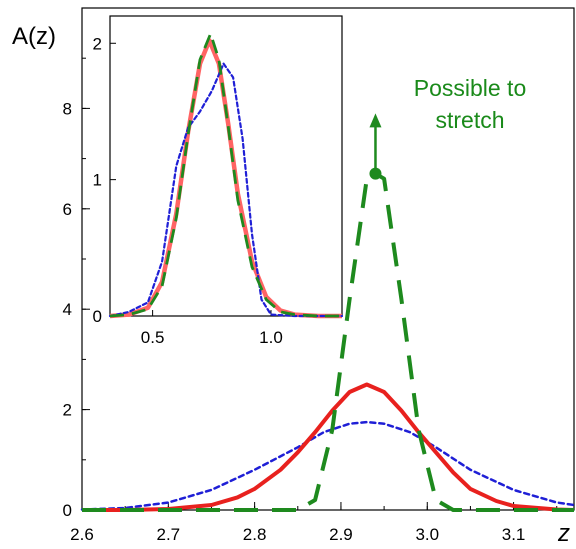 The height and width of the screenshot is (549, 576). What do you see at coordinates (271, 337) in the screenshot?
I see `inset-x-tick-label: 1.0` at bounding box center [271, 337].